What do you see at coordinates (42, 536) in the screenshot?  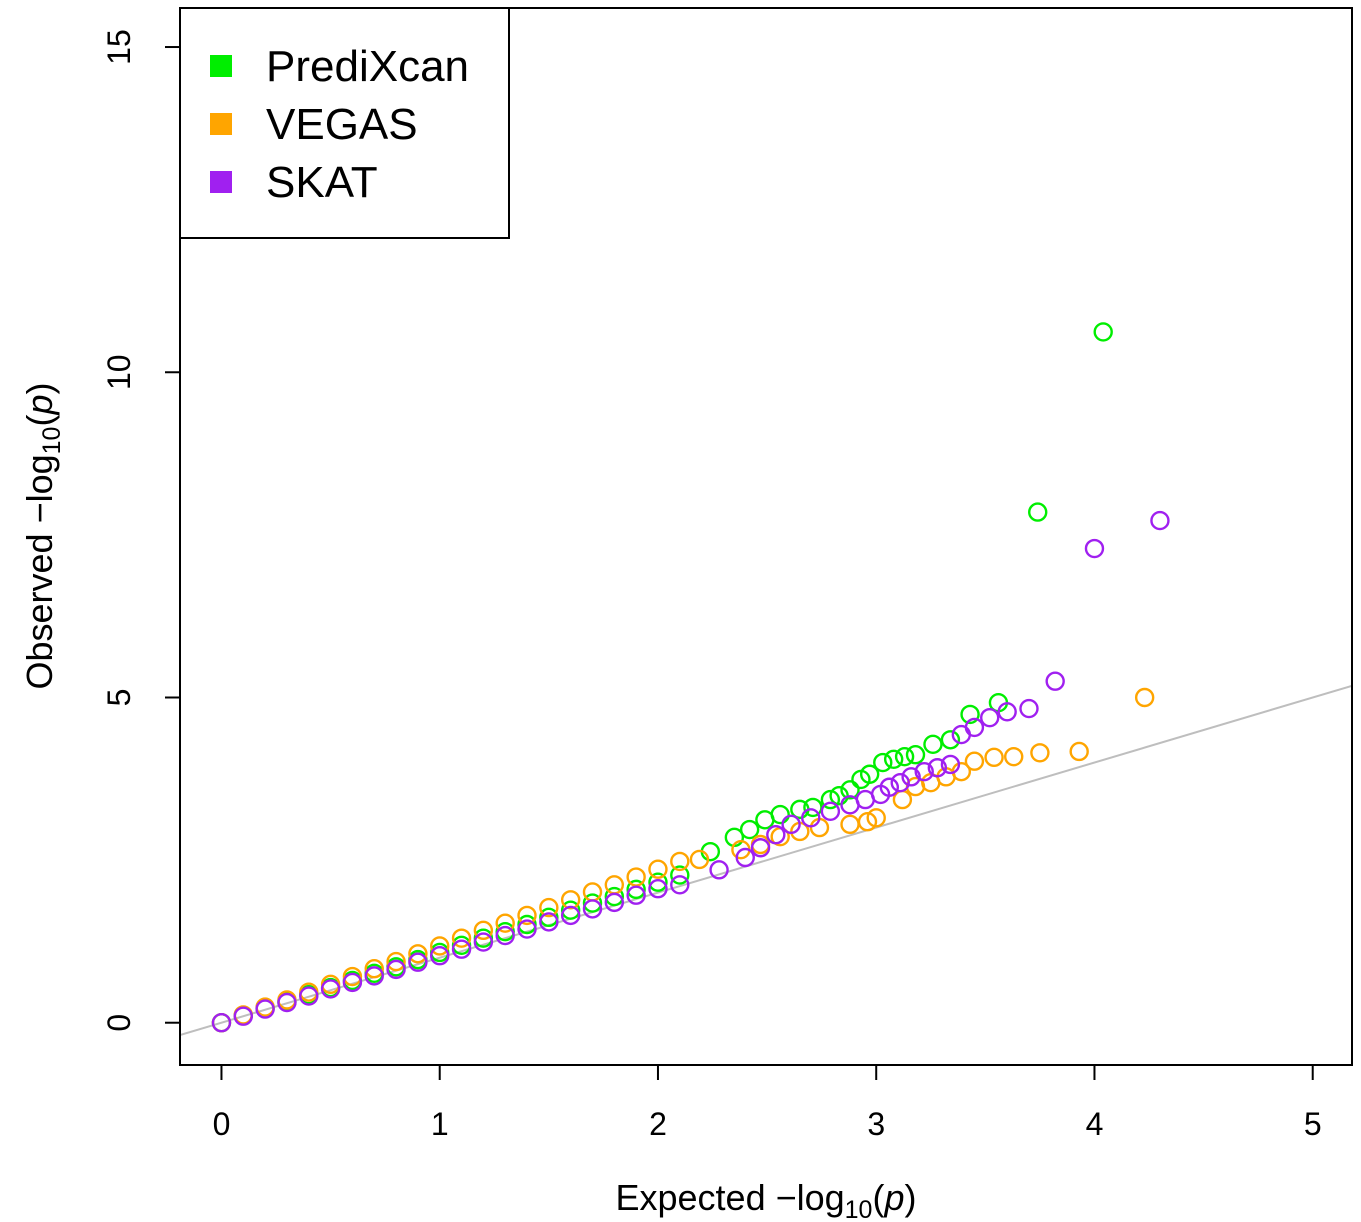 I see `y-axis-label: Observed −log10(p)` at bounding box center [42, 536].